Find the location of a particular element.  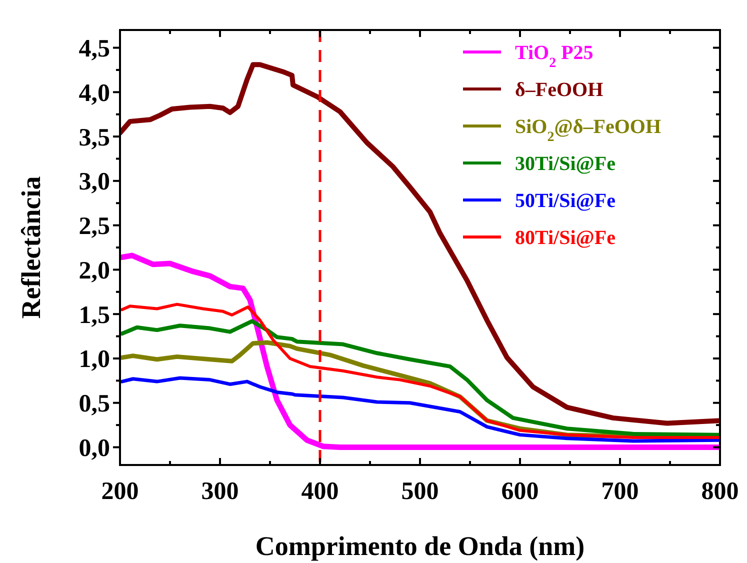

line-series is located at coordinates (420, 409).